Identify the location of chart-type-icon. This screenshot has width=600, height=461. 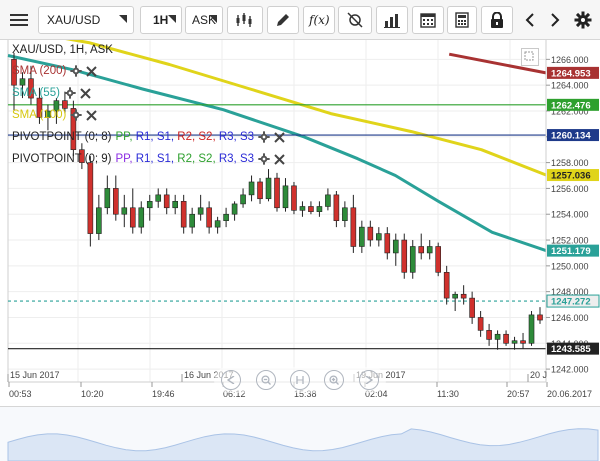
(245, 20).